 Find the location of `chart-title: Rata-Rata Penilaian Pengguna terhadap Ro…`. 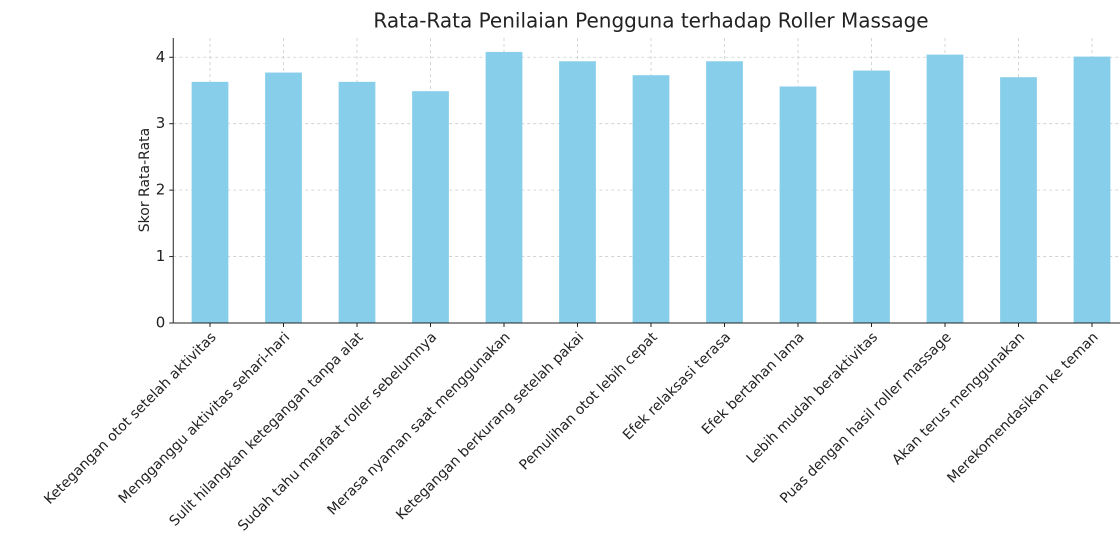

chart-title: Rata-Rata Penilaian Pengguna terhadap Ro… is located at coordinates (650, 21).